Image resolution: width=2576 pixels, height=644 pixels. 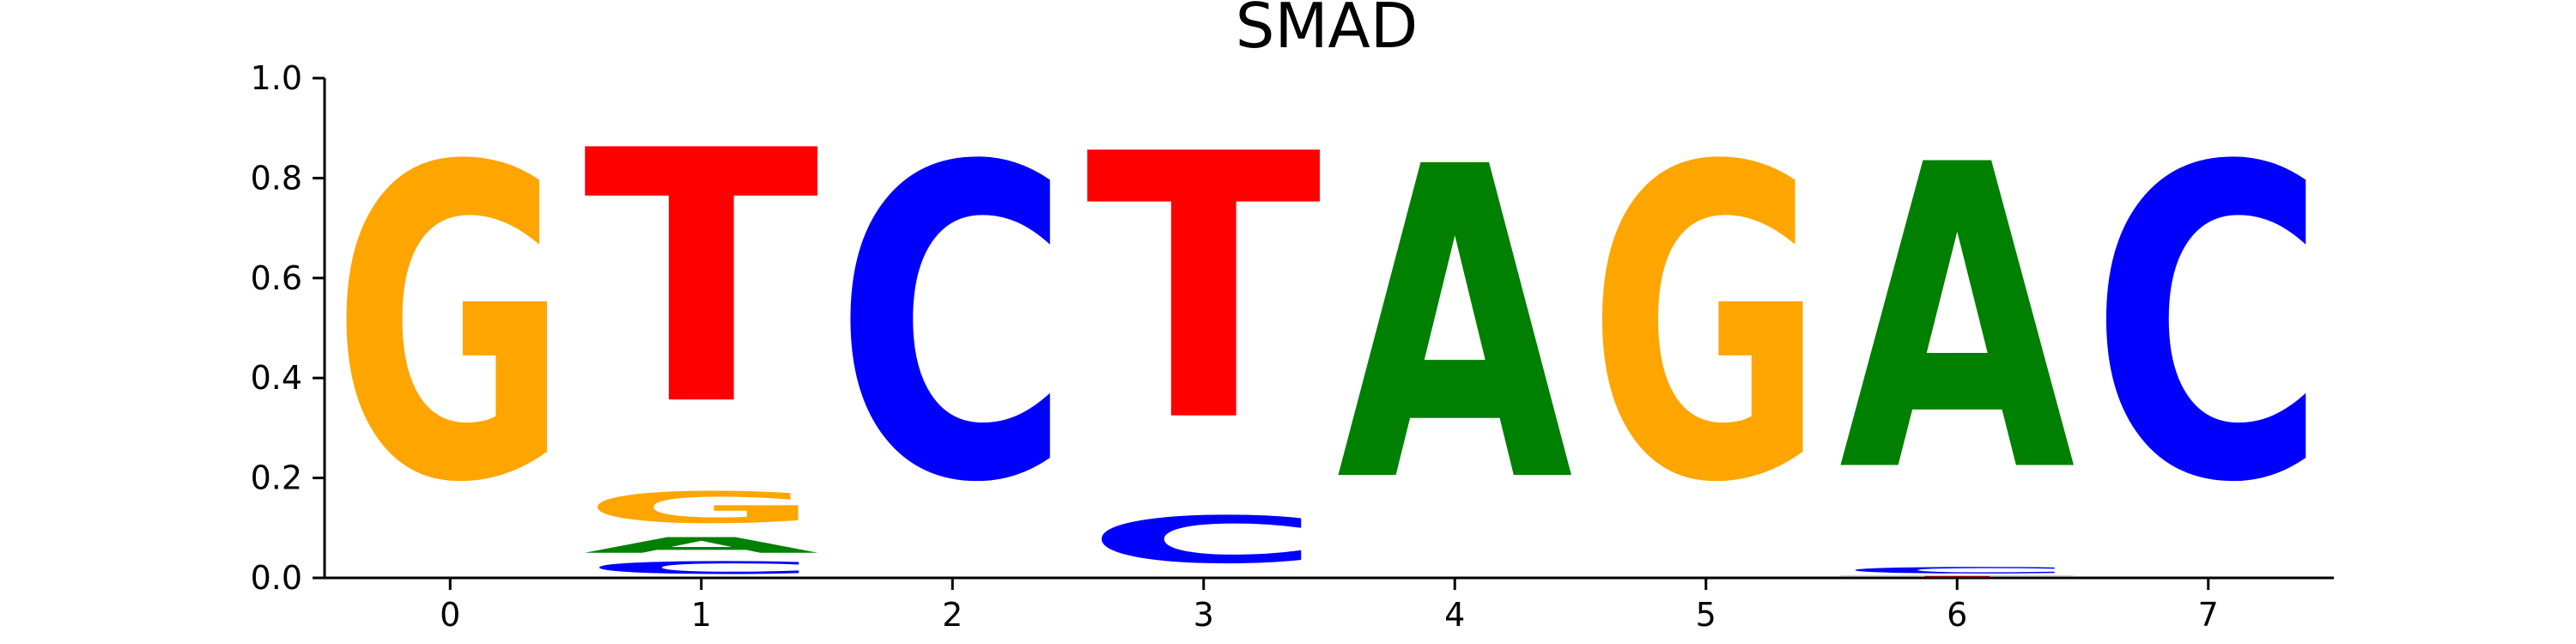 I want to click on chart-title: SMAD, so click(x=1327, y=31).